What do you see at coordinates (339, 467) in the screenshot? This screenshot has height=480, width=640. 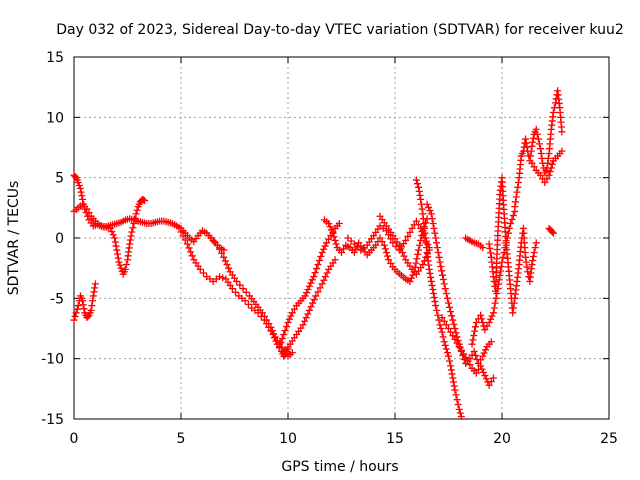 I see `x-axis-label: GPS time / hours` at bounding box center [339, 467].